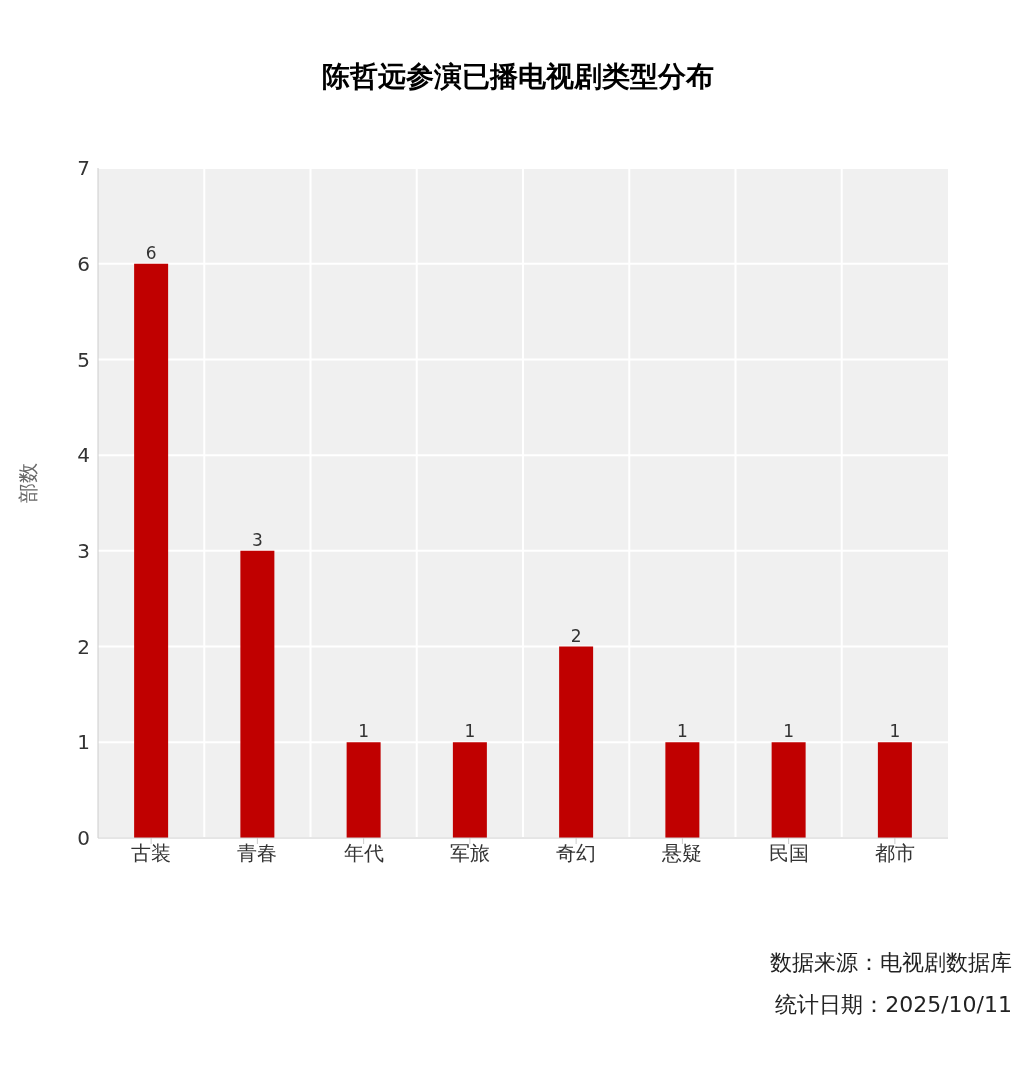 This screenshot has width=1036, height=1065. What do you see at coordinates (257, 853) in the screenshot?
I see `x-tick-label: 青春` at bounding box center [257, 853].